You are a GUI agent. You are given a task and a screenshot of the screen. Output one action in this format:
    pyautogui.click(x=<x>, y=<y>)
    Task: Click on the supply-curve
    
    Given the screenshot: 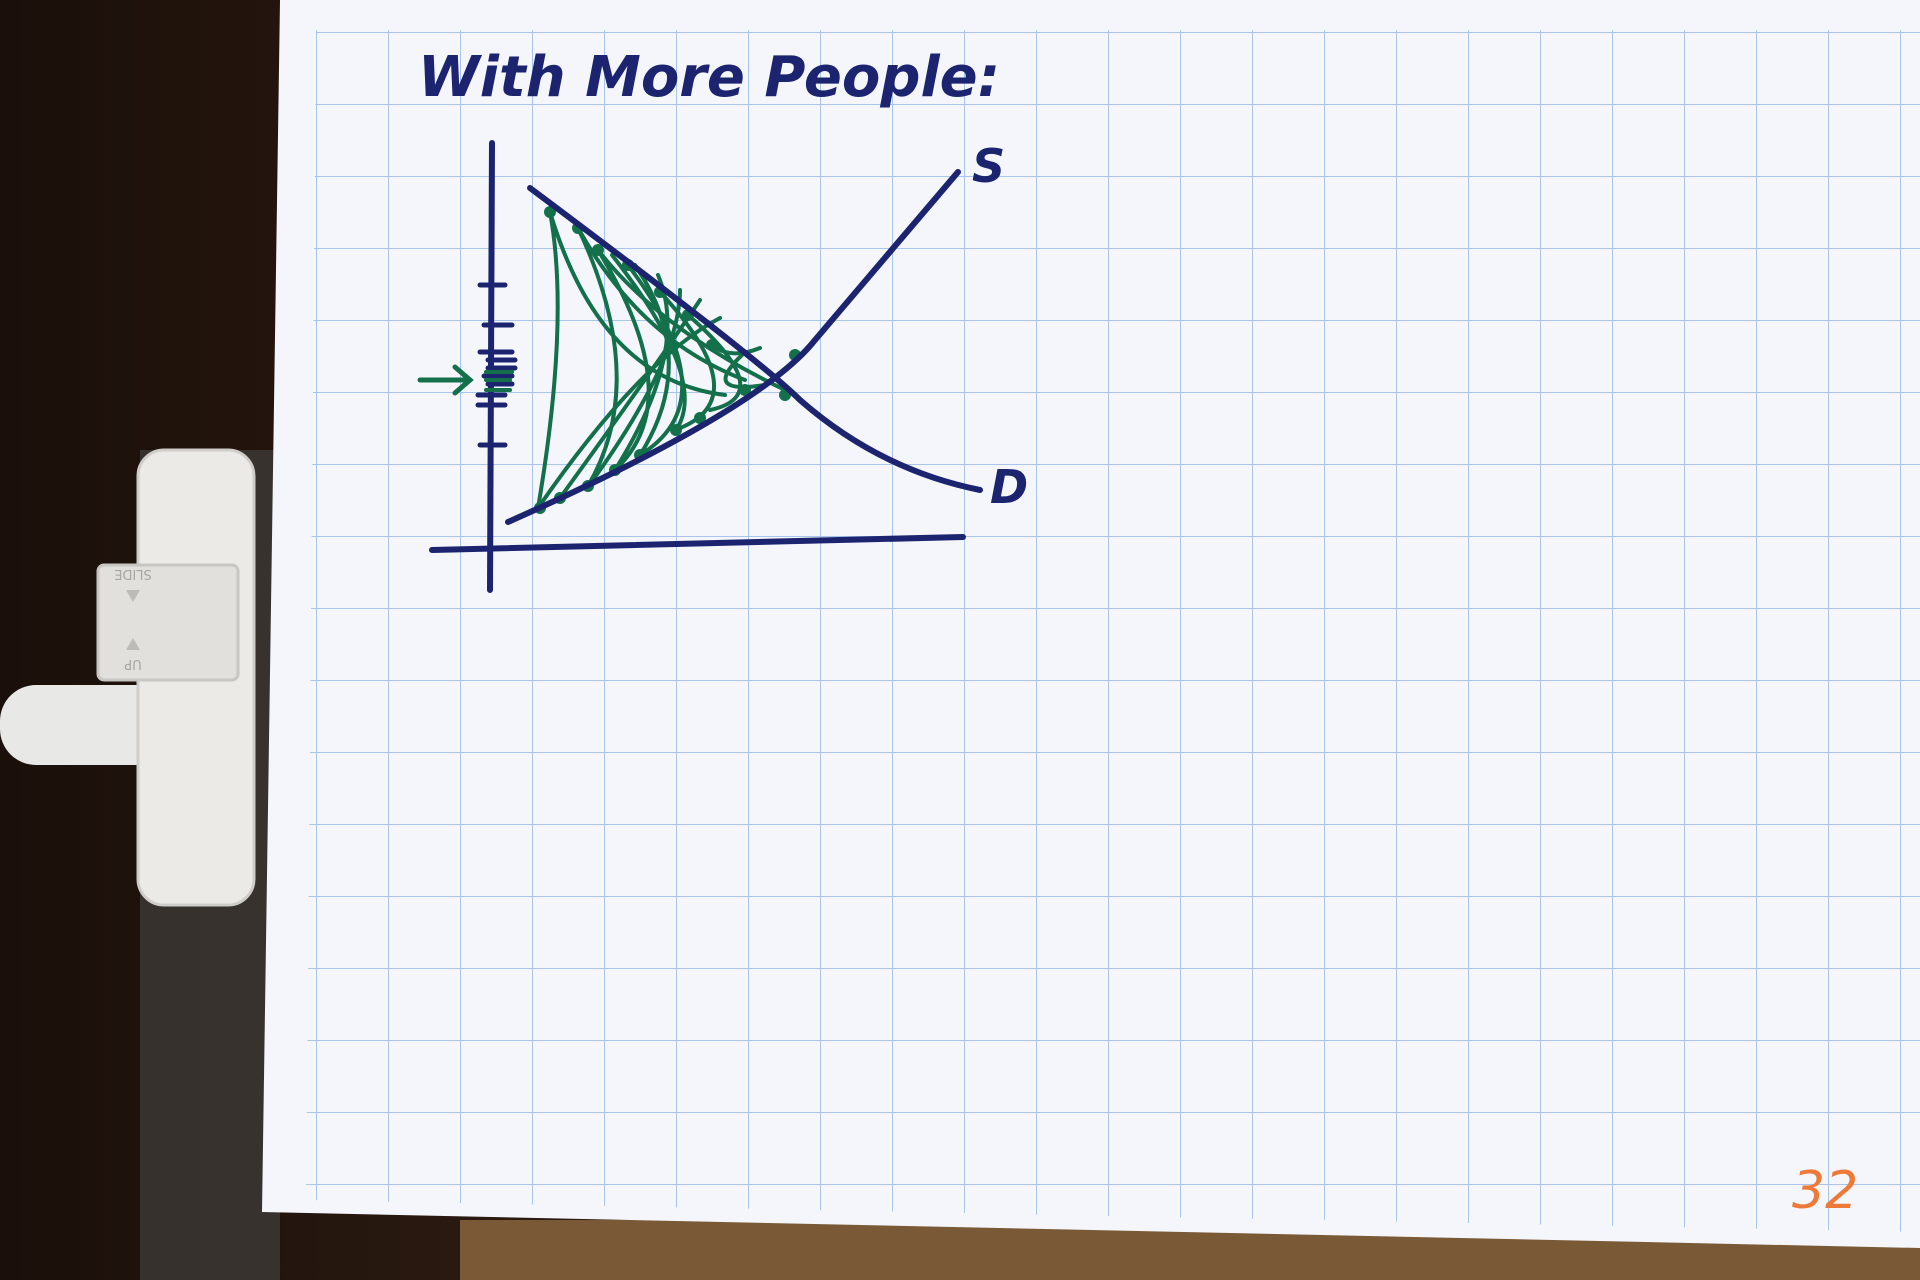 What is the action you would take?
    pyautogui.click(x=733, y=347)
    